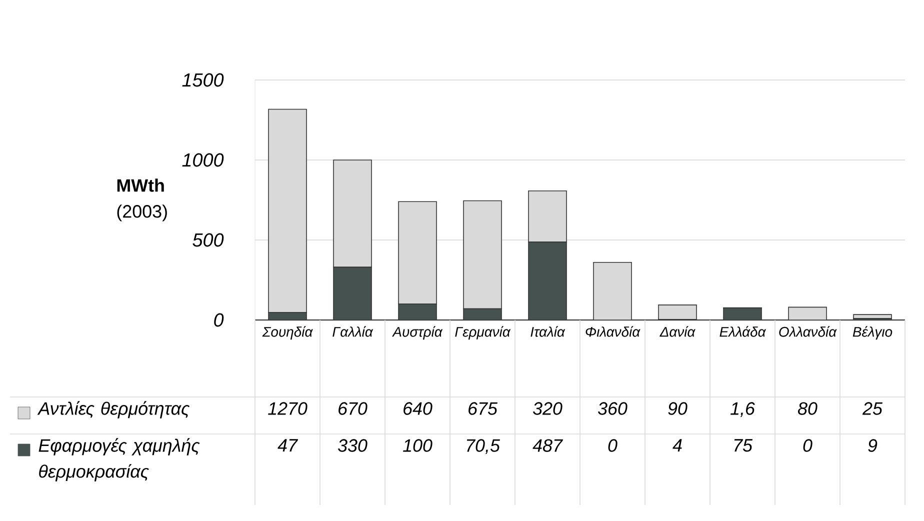 The height and width of the screenshot is (521, 924). Describe the element at coordinates (548, 331) in the screenshot. I see `x-tick-label: Ιταλία` at that location.